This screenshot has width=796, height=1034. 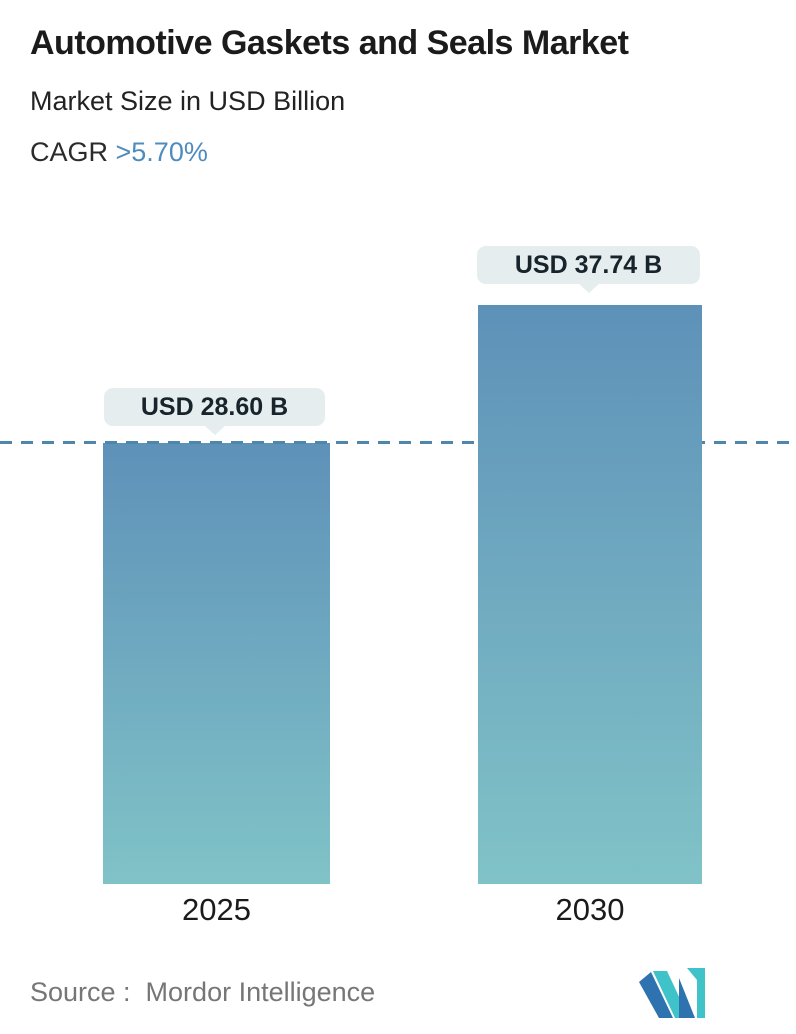 I want to click on source-attribution: Source : Mordor Intelligence, so click(x=203, y=992).